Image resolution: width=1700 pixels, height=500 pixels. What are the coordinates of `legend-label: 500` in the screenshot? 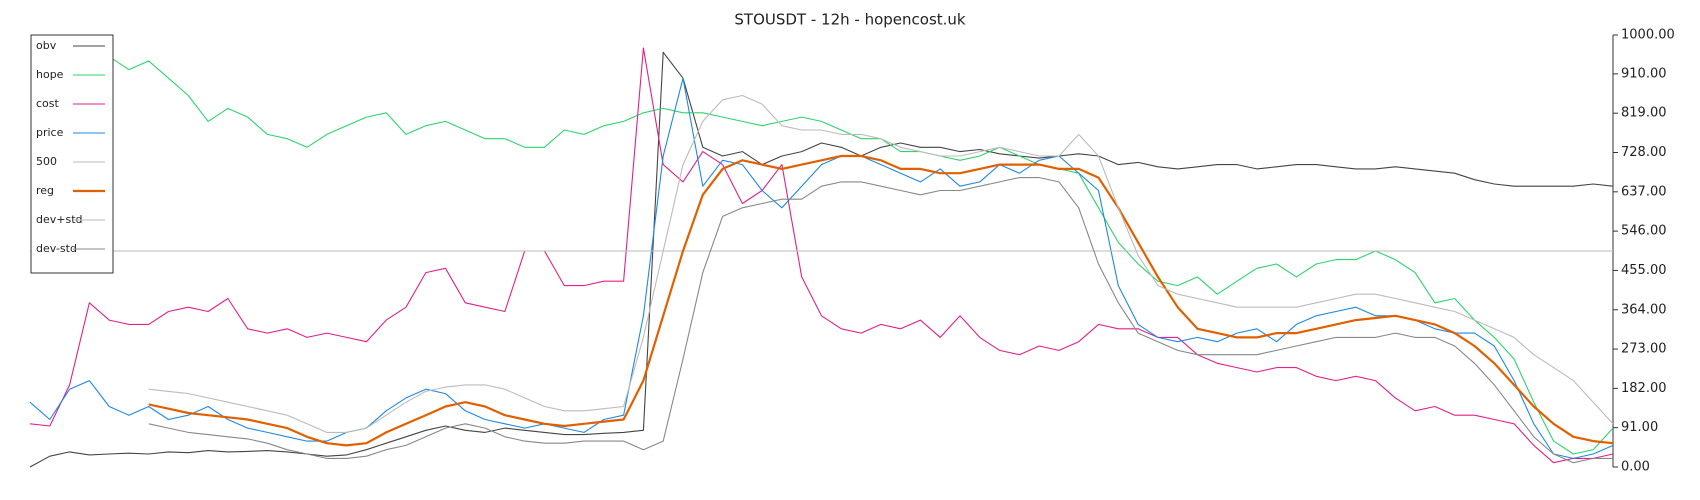 It's located at (46, 161).